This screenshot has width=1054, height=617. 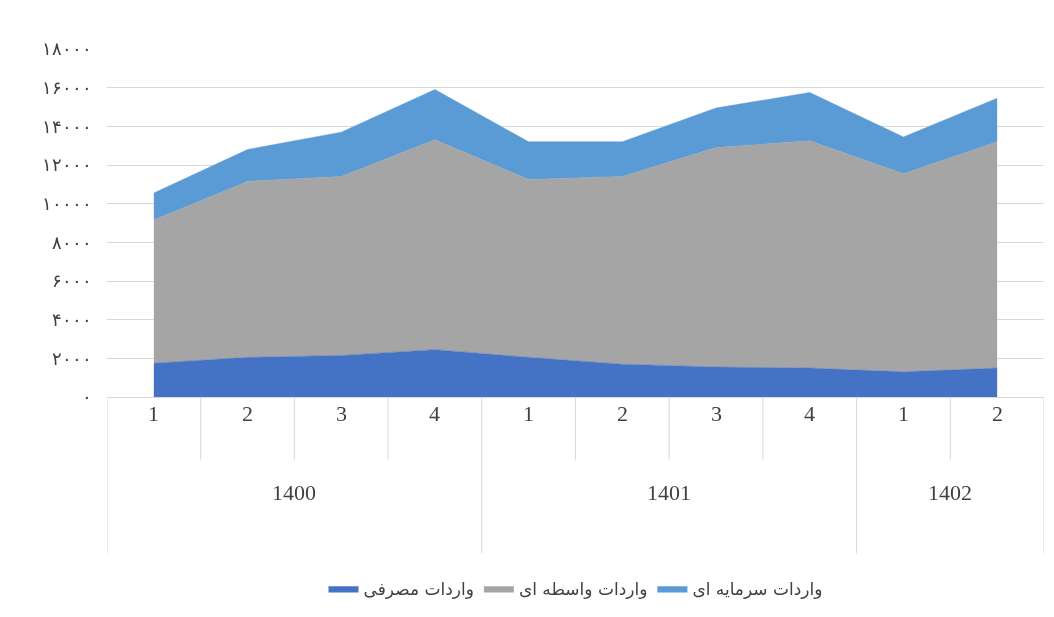 What do you see at coordinates (950, 492) in the screenshot?
I see `text: 1402` at bounding box center [950, 492].